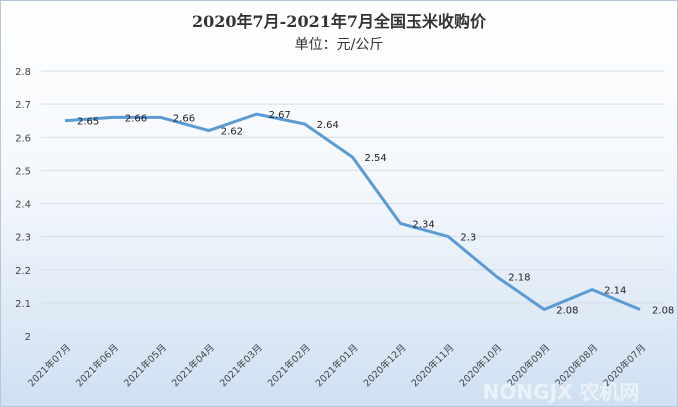  Describe the element at coordinates (289, 366) in the screenshot. I see `x-tick-label: 2021年02月` at that location.